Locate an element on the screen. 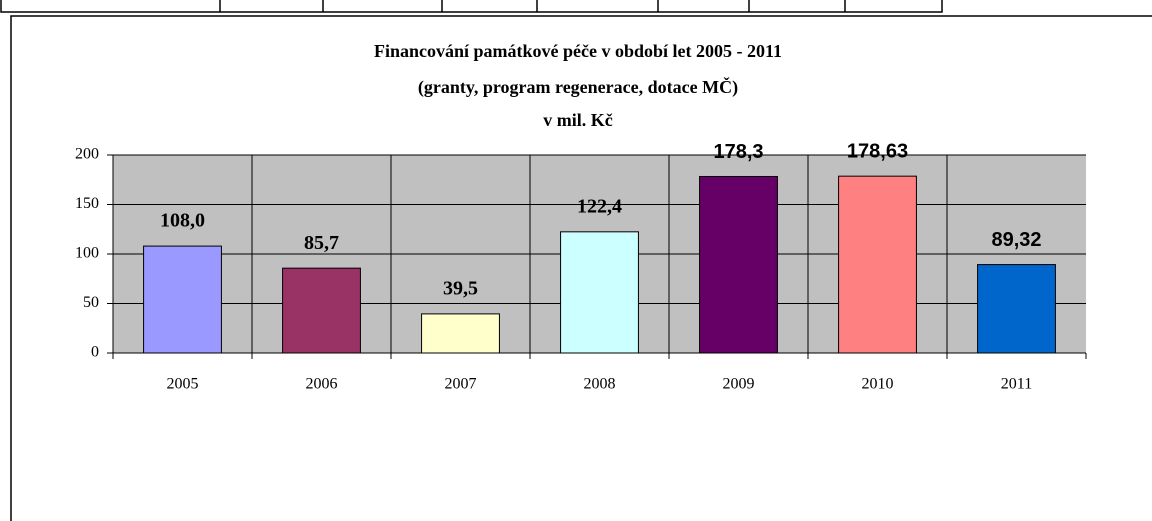  value-label: 122,4 is located at coordinates (599, 206).